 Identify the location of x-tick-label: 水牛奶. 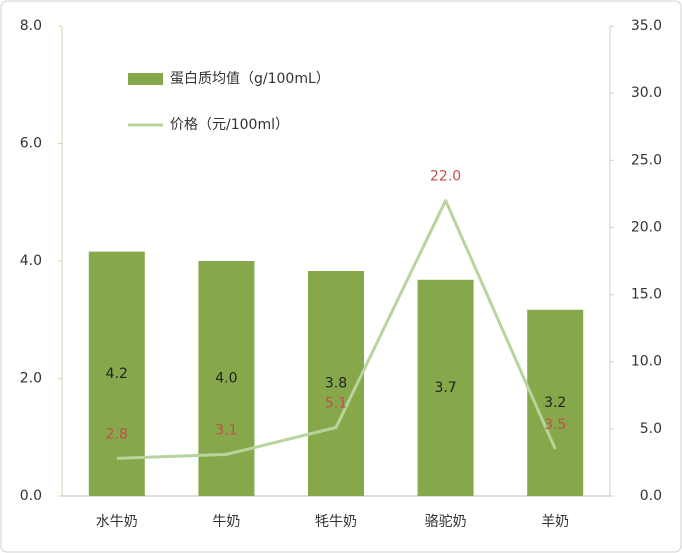
(117, 522).